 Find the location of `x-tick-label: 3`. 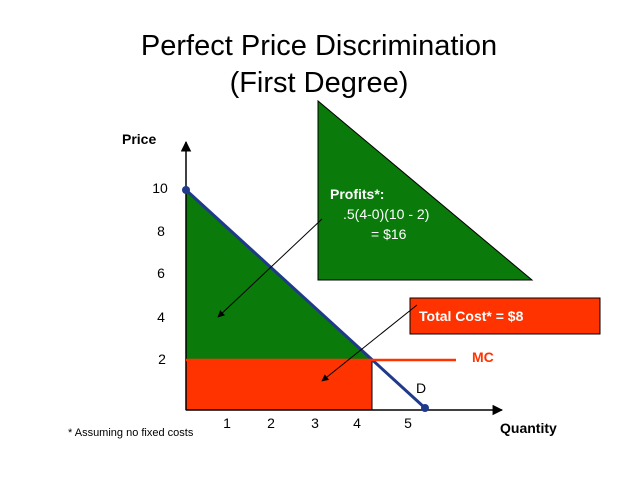

x-tick-label: 3 is located at coordinates (315, 423).